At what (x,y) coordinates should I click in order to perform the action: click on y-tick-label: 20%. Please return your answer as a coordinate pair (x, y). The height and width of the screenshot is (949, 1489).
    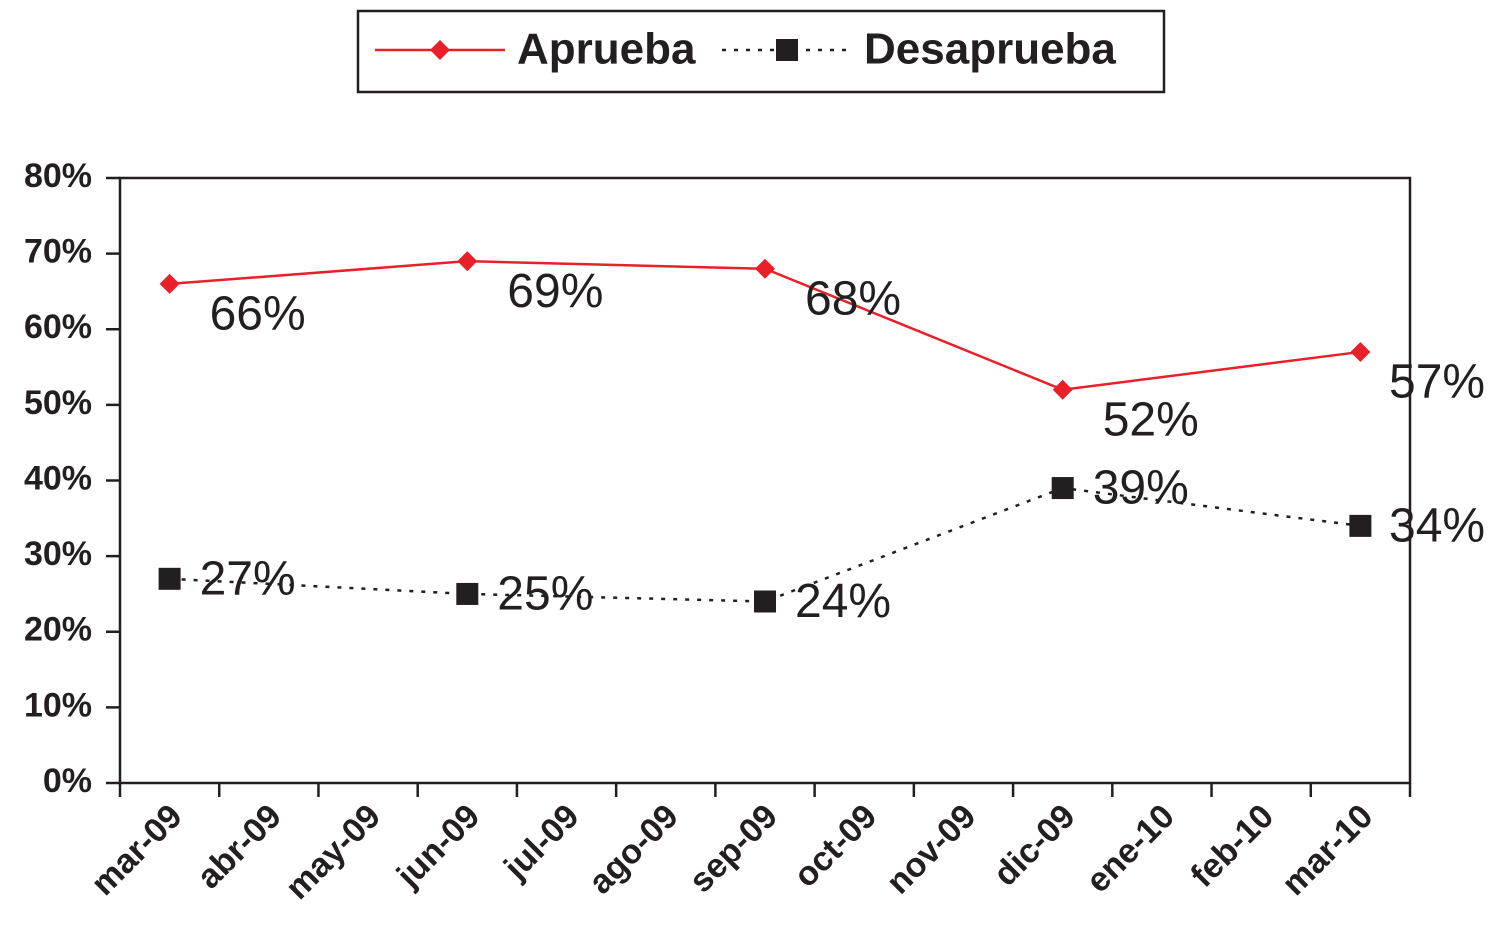
    Looking at the image, I should click on (58, 630).